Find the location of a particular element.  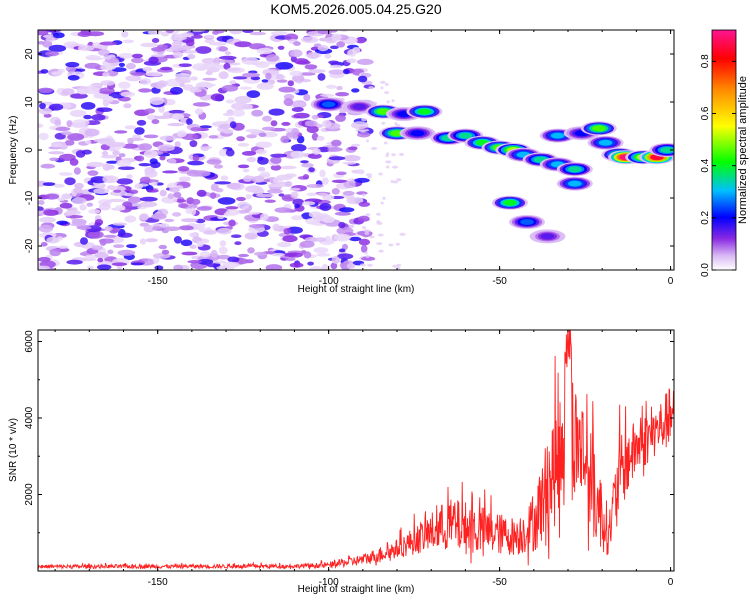

colorbar-ticks: 0.0 0.2 0.4 0.6 0.8 is located at coordinates (718, 165).